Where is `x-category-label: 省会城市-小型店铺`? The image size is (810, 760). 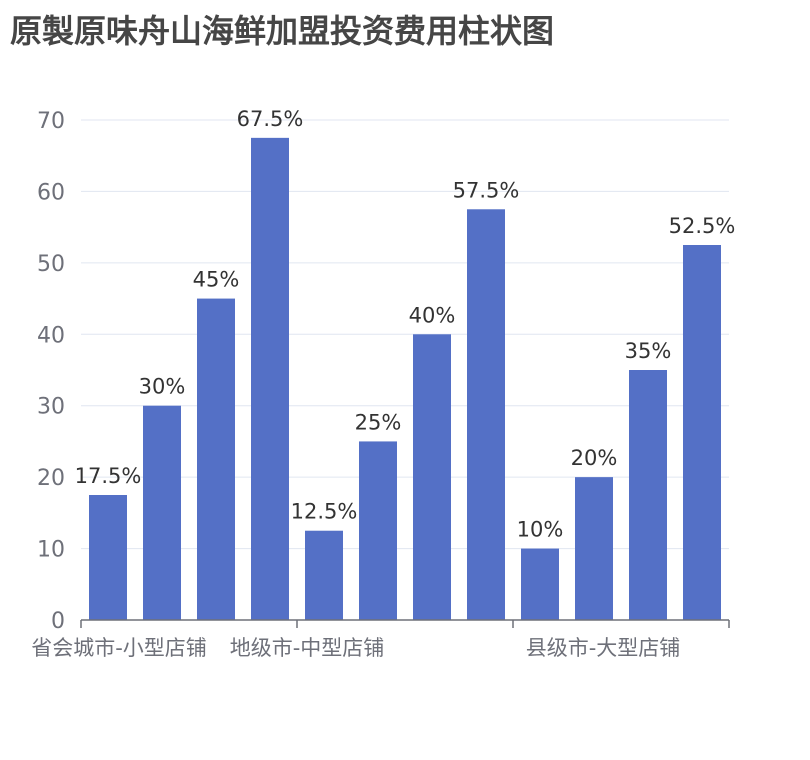
x-category-label: 省会城市-小型店铺 is located at coordinates (119, 648).